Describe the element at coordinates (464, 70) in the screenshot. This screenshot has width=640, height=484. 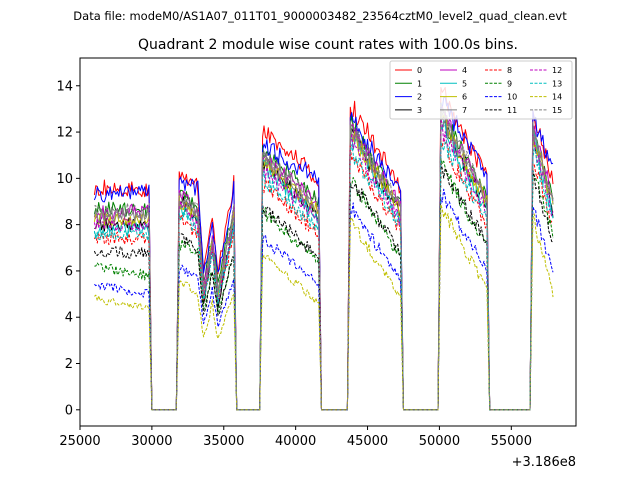
I see `legend-label-4: 4` at that location.